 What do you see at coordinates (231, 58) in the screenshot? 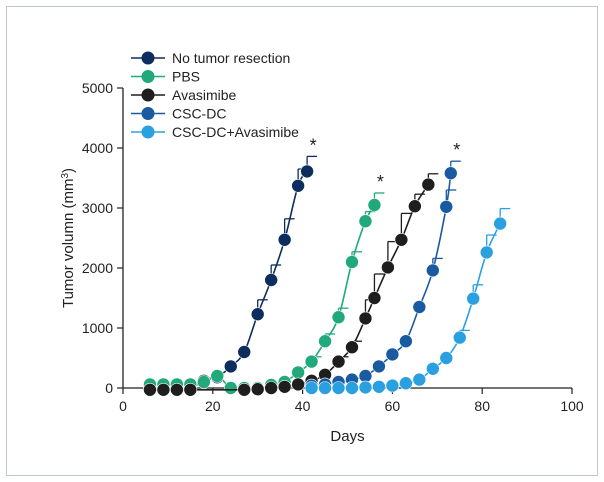
I see `legend-label: No tumor resection` at bounding box center [231, 58].